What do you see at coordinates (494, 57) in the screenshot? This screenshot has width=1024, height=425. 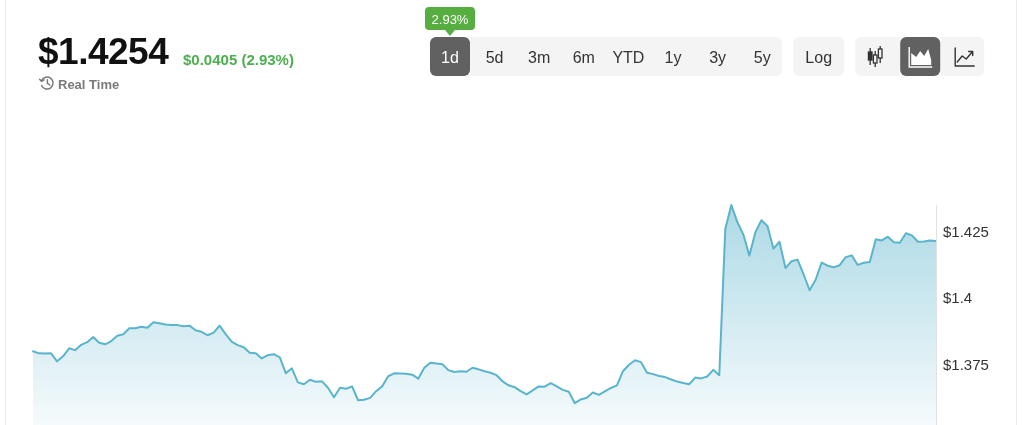 I see `text: 5d` at bounding box center [494, 57].